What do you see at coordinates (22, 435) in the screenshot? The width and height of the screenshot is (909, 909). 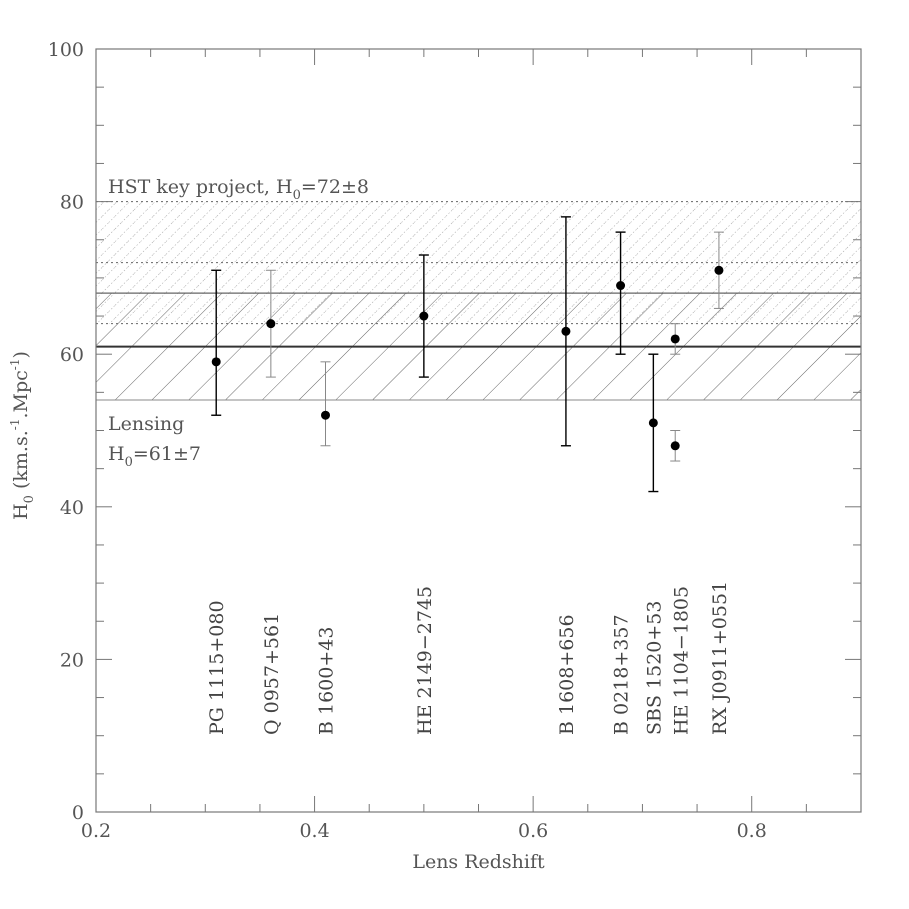 I see `y-axis-label: H0 (km.s.-1.Mpc-1)` at bounding box center [22, 435].